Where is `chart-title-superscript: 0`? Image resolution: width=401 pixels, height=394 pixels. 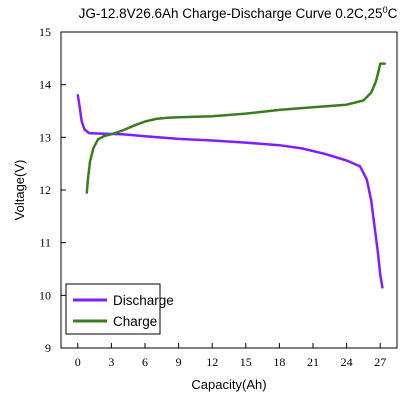
chart-title-superscript: 0 is located at coordinates (385, 10).